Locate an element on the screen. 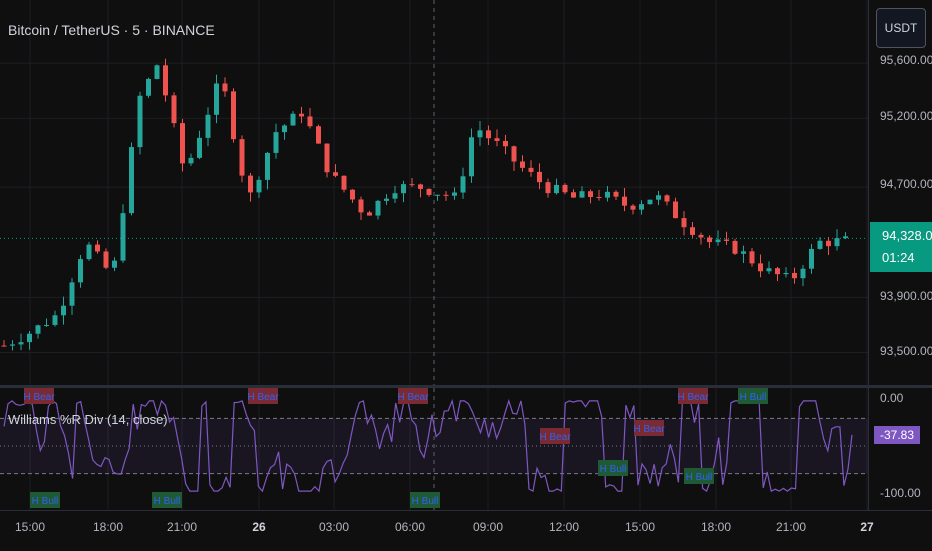 This screenshot has width=932, height=551. indicator-tick: -100.00 is located at coordinates (900, 493).